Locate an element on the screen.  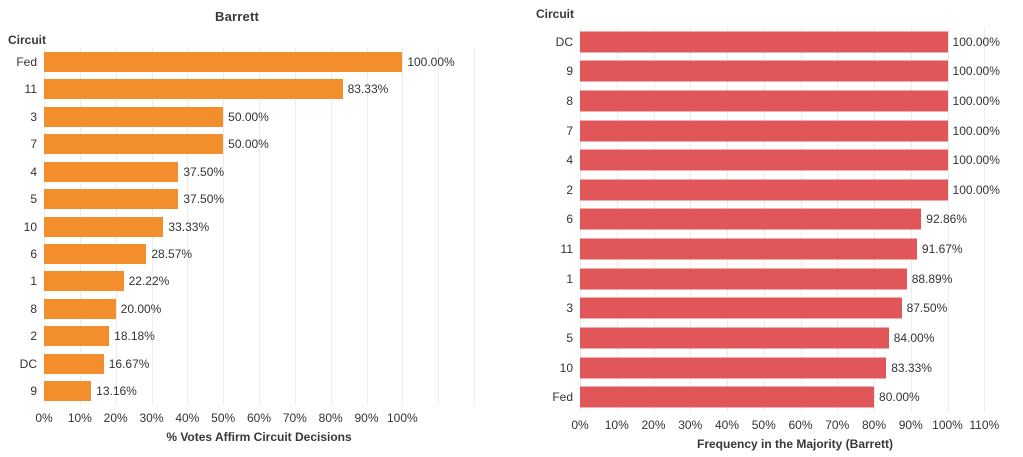
bar-row: 5 84.00% is located at coordinates (788, 338).